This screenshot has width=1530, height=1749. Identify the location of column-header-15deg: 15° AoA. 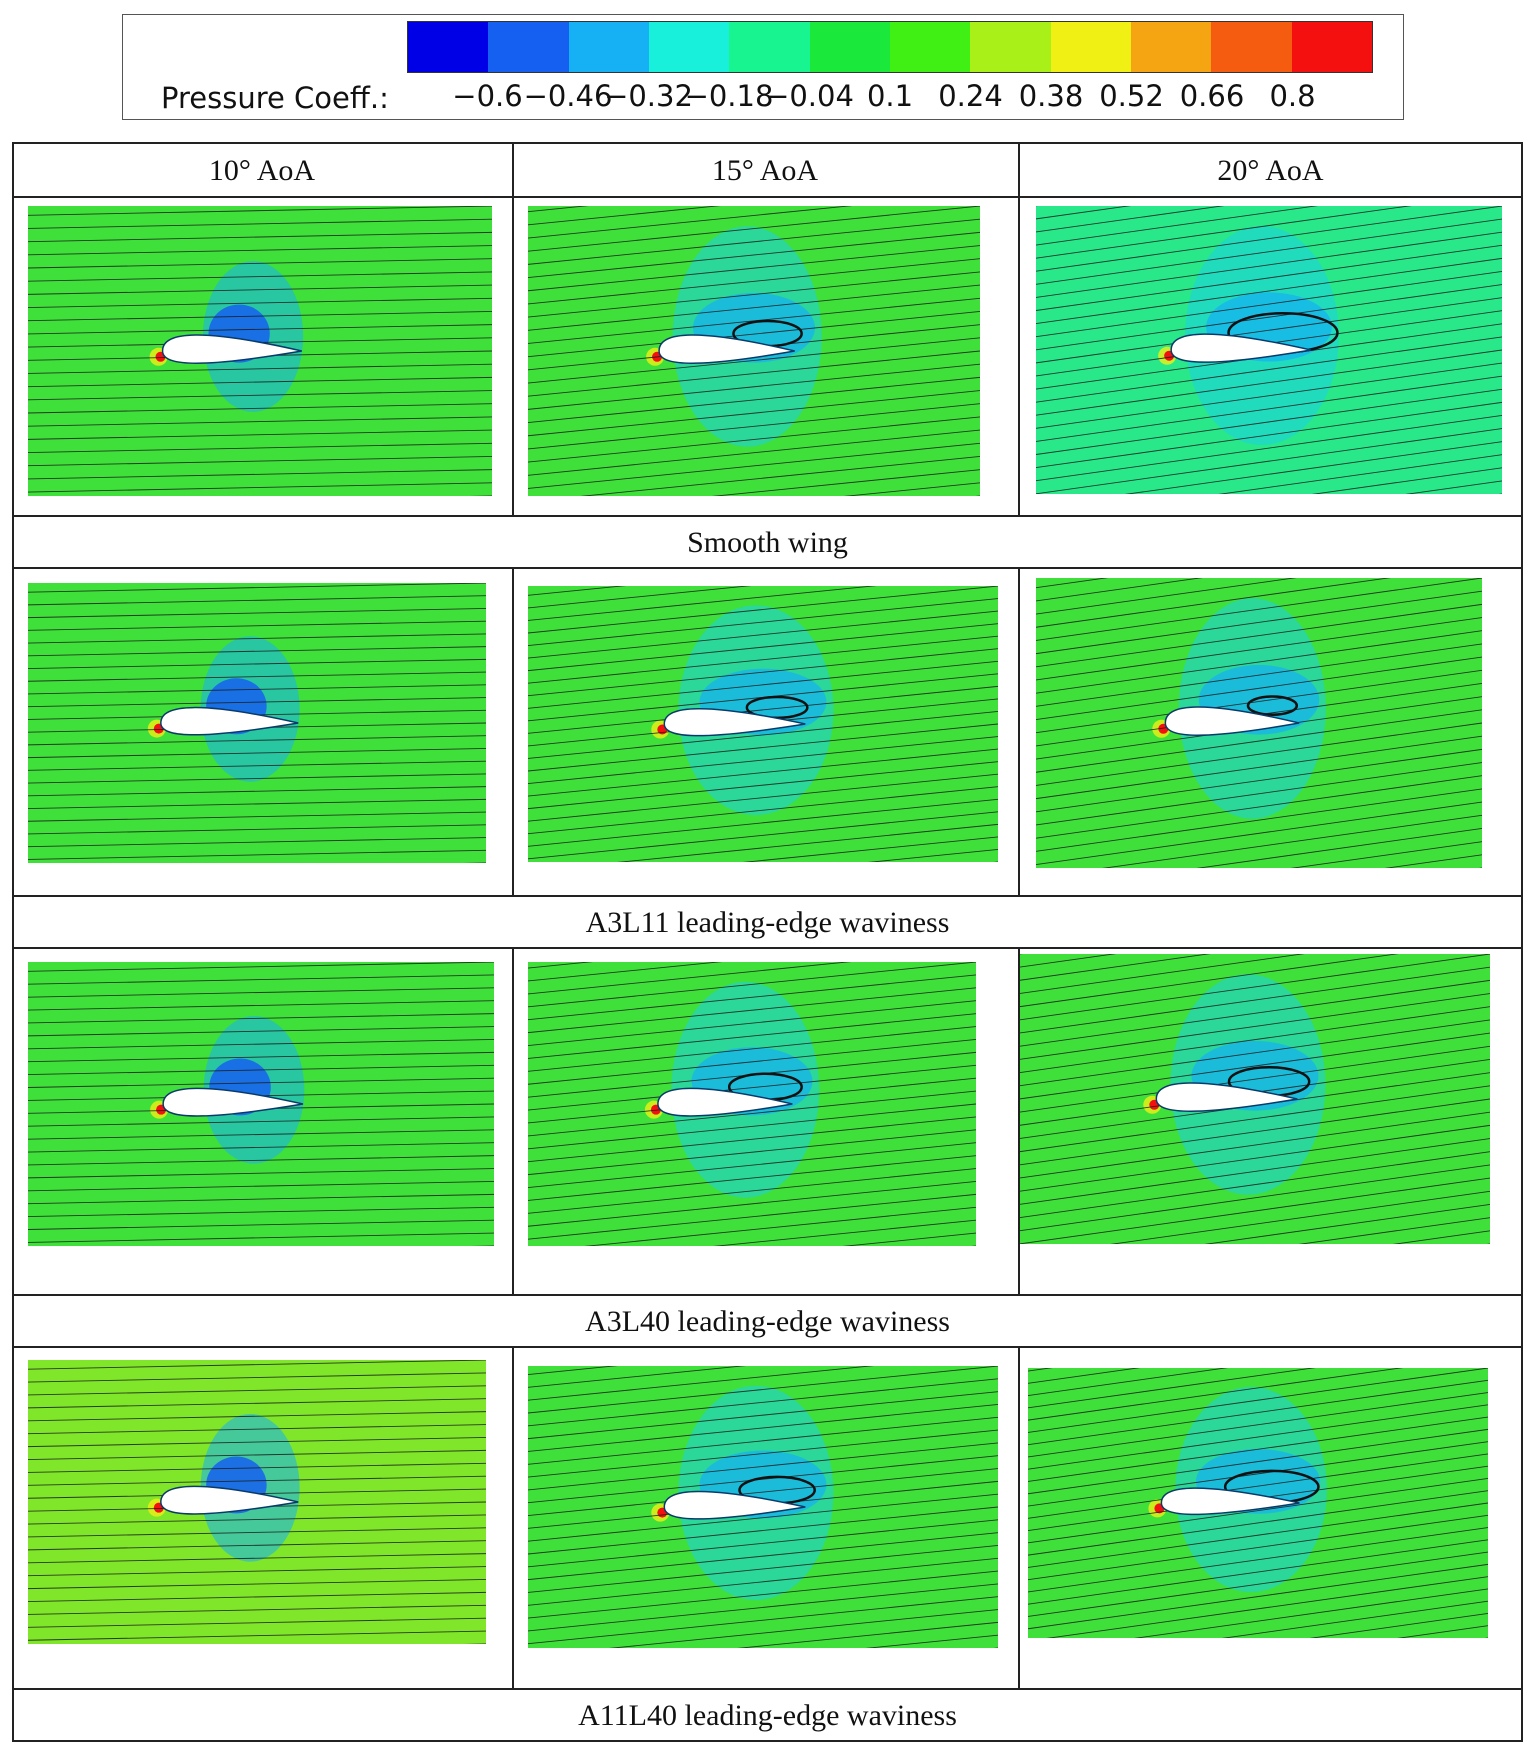
(765, 170).